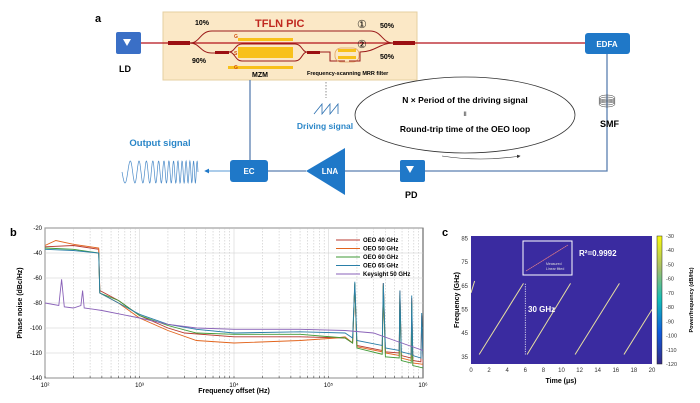  I want to click on electrode-ground-top, so click(265, 39).